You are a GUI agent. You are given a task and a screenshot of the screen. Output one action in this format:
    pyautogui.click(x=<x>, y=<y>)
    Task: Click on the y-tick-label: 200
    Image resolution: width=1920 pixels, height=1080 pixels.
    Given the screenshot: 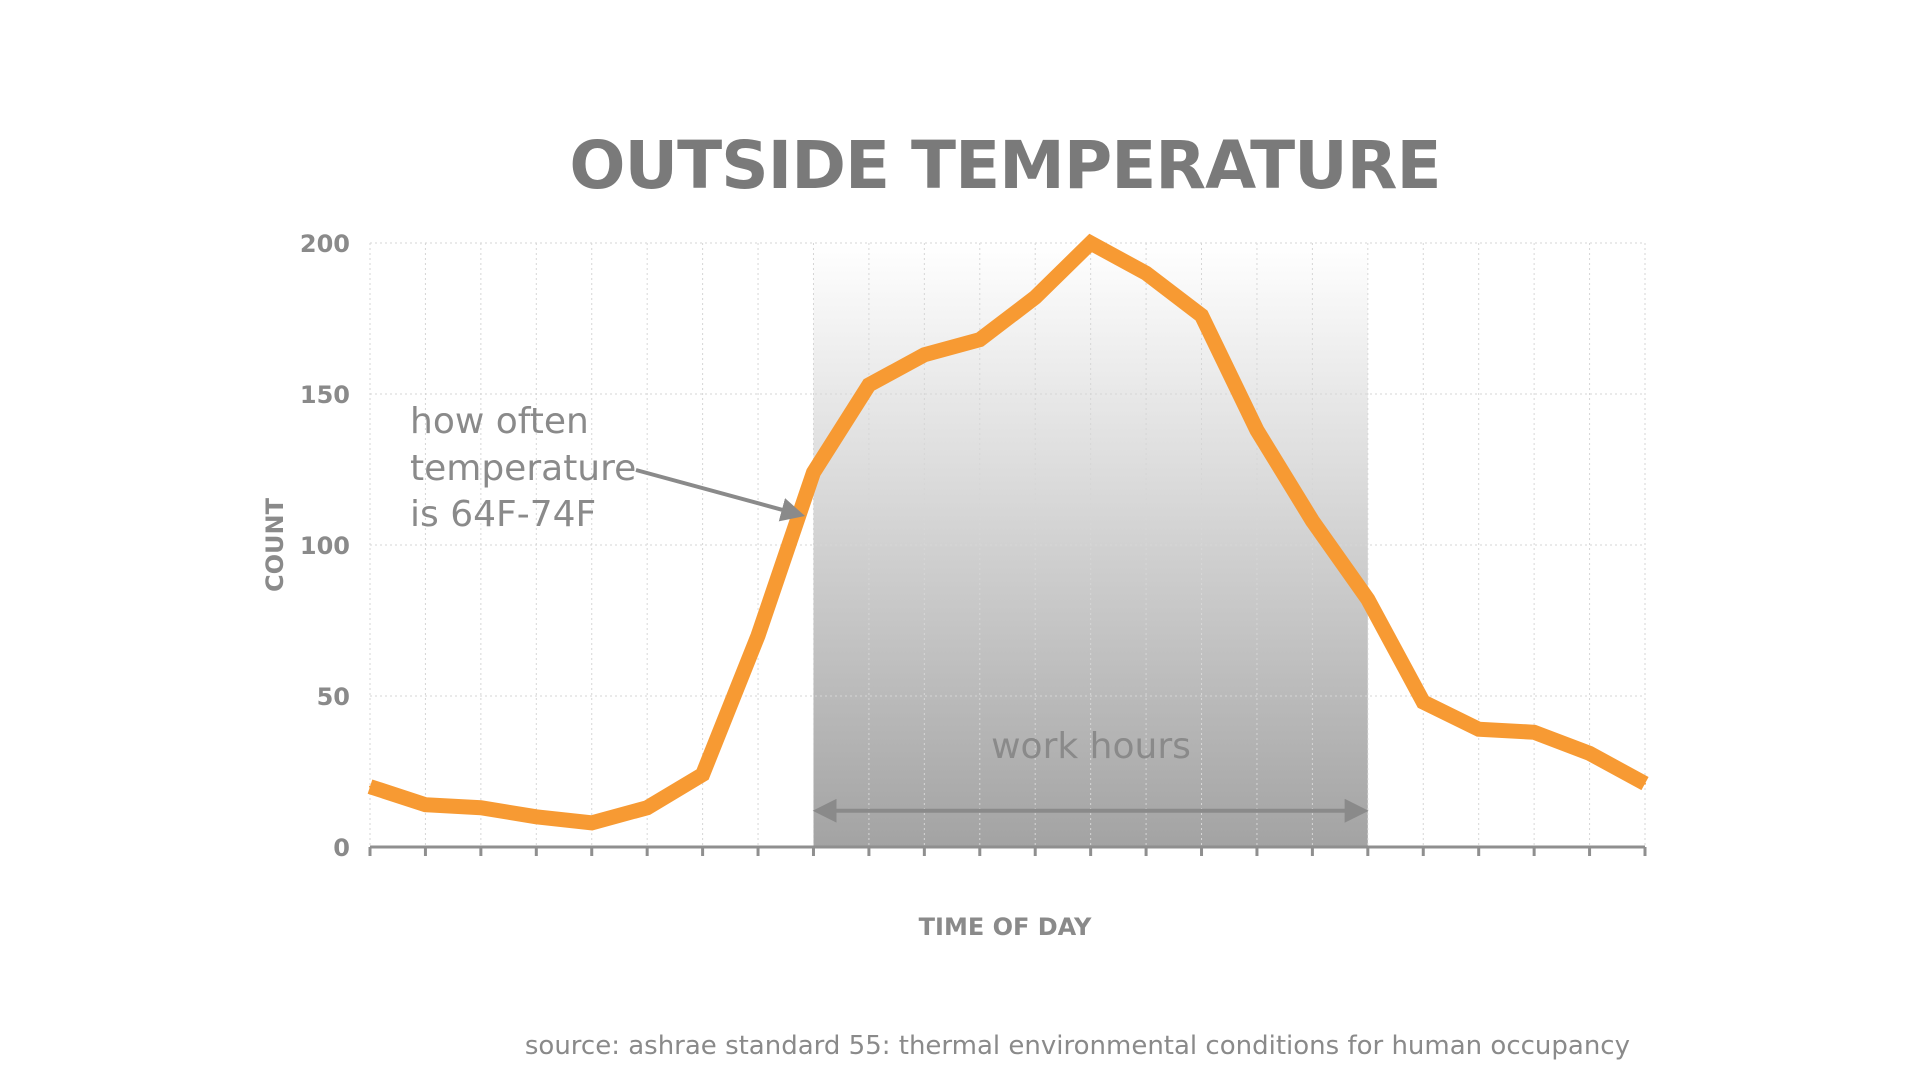 What is the action you would take?
    pyautogui.click(x=325, y=244)
    